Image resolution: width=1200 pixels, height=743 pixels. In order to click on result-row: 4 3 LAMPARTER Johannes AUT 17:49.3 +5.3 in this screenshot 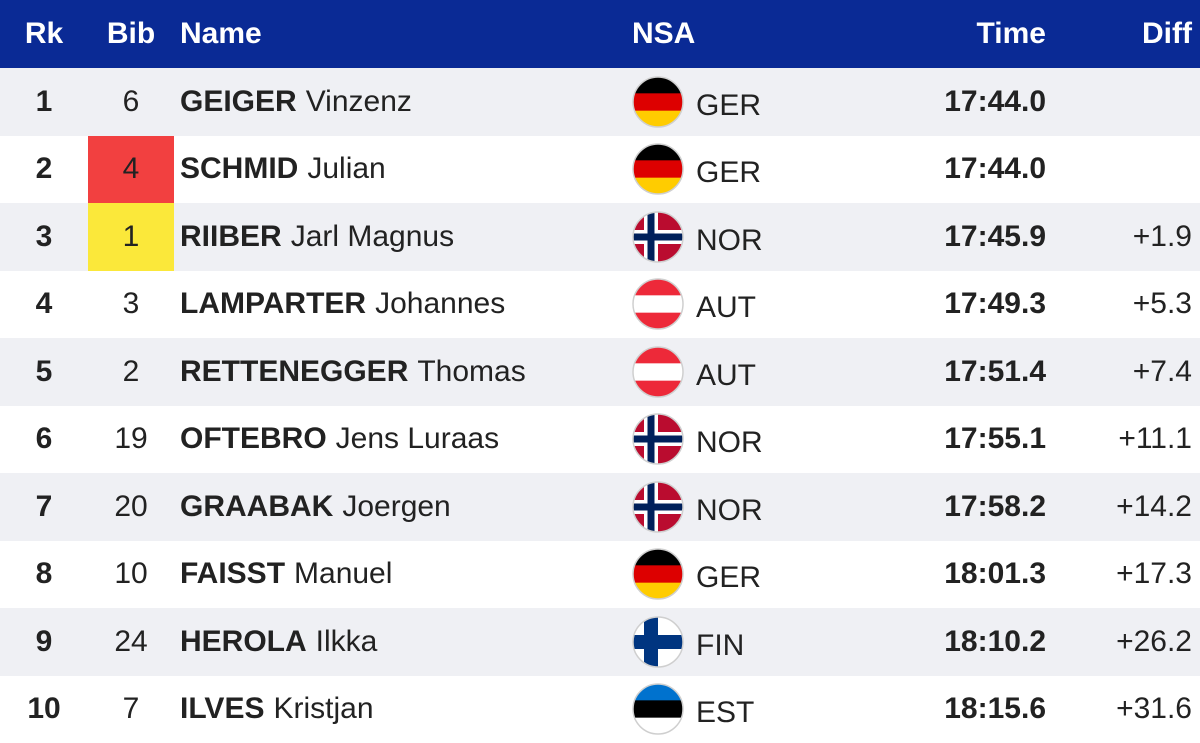, I will do `click(600, 304)`.